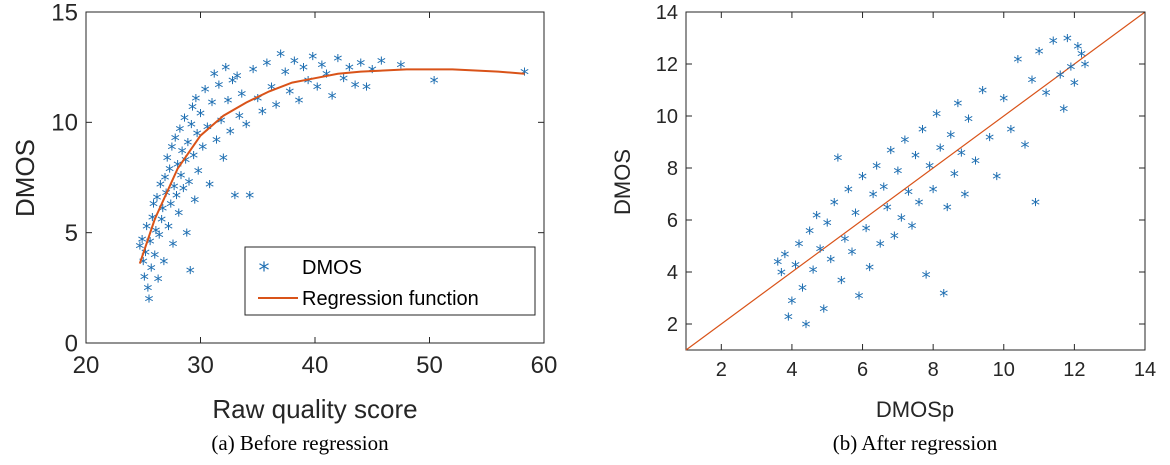 Image resolution: width=1170 pixels, height=465 pixels. I want to click on y-tick-label: 10, so click(64, 123).